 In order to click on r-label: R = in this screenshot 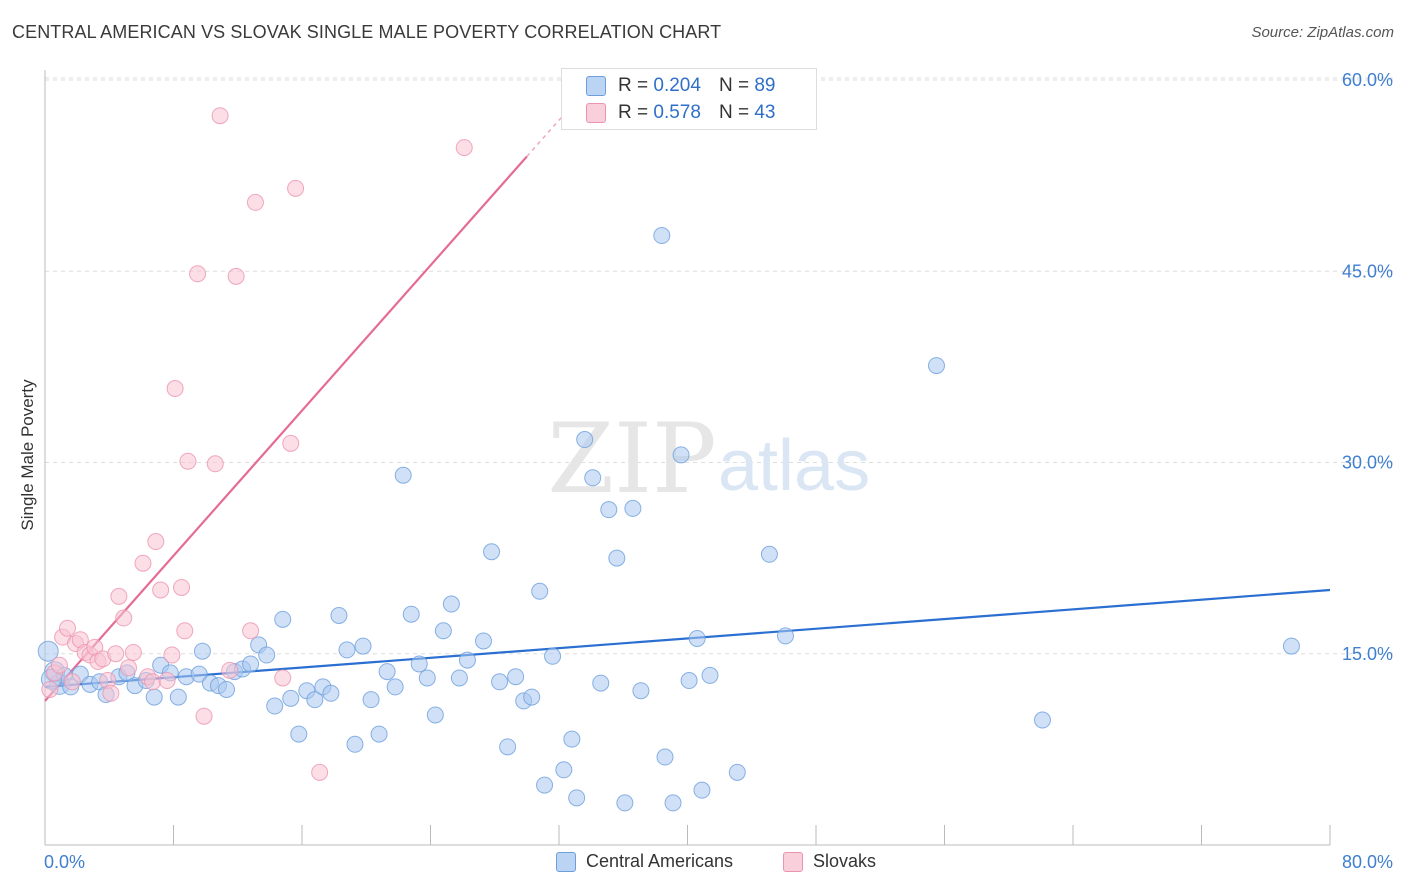, I will do `click(633, 112)`.